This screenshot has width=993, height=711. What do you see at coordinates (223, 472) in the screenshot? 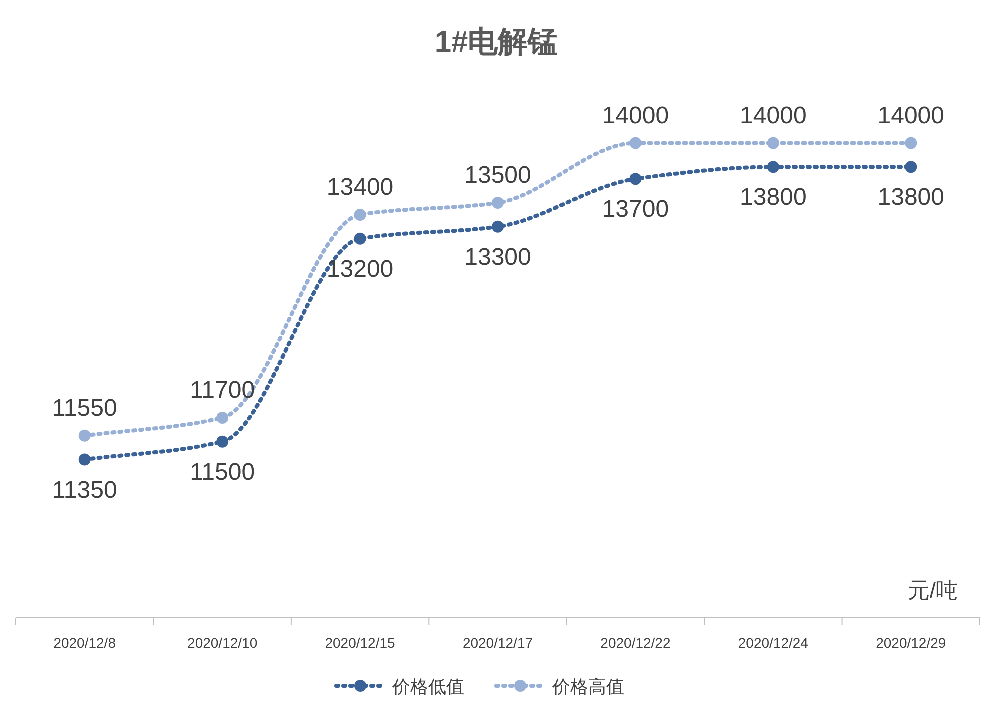
I see `data-label: 11500` at bounding box center [223, 472].